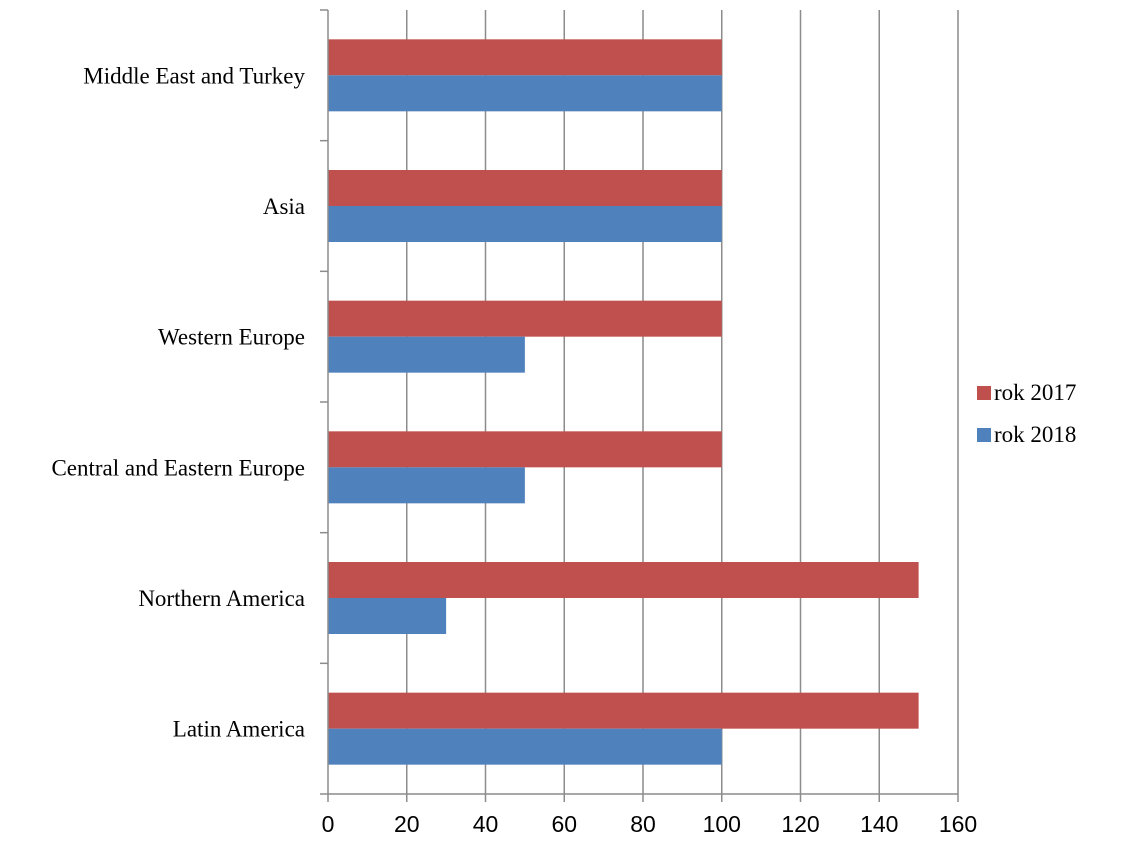 The width and height of the screenshot is (1141, 845). Describe the element at coordinates (984, 393) in the screenshot. I see `legend-swatch-rok-2017` at that location.